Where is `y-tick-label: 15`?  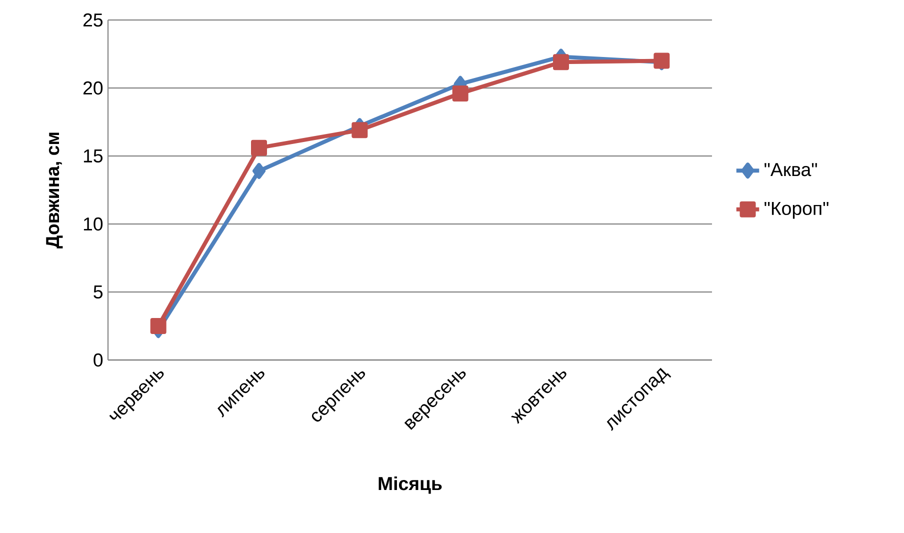 y-tick-label: 15 is located at coordinates (93, 155).